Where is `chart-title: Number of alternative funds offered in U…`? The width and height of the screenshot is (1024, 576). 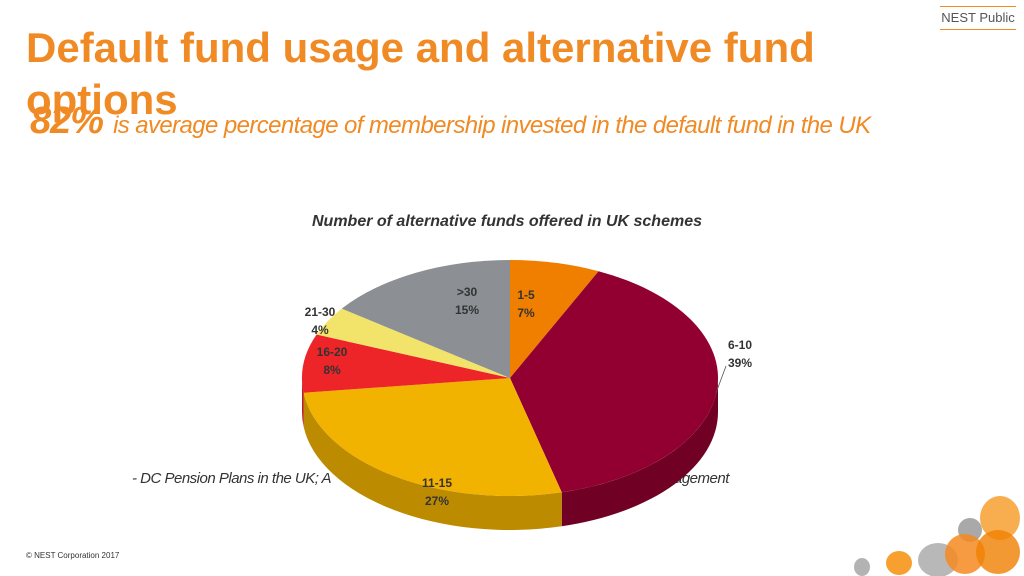 chart-title: Number of alternative funds offered in U… is located at coordinates (507, 221).